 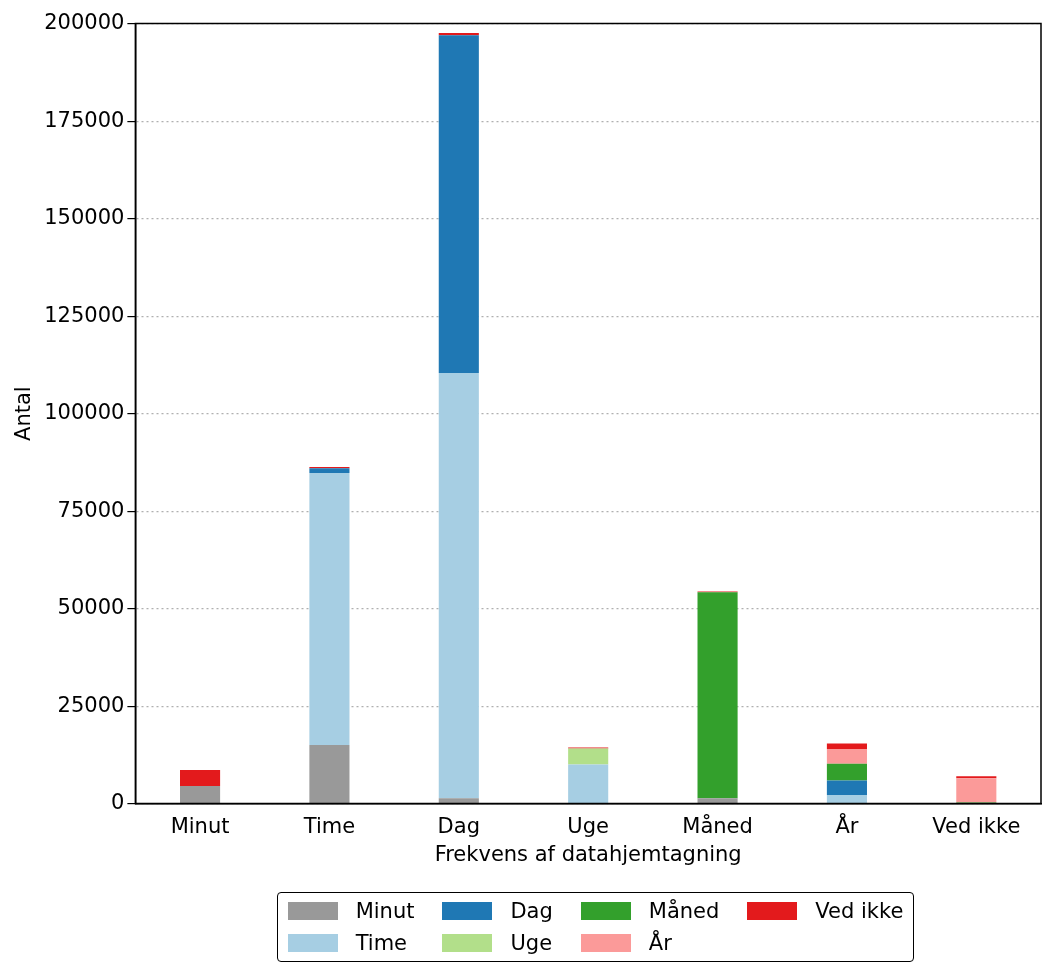 I want to click on legend-label: Ved ikke, so click(x=859, y=911).